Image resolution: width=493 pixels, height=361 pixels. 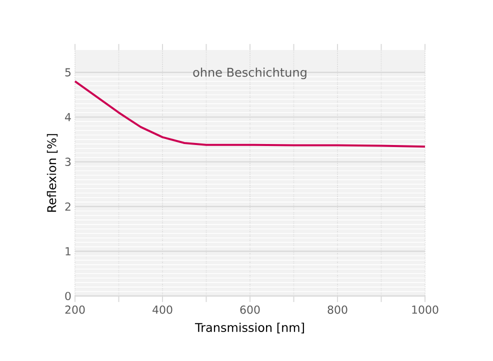 I want to click on y-tick-label: 3, so click(x=68, y=162).